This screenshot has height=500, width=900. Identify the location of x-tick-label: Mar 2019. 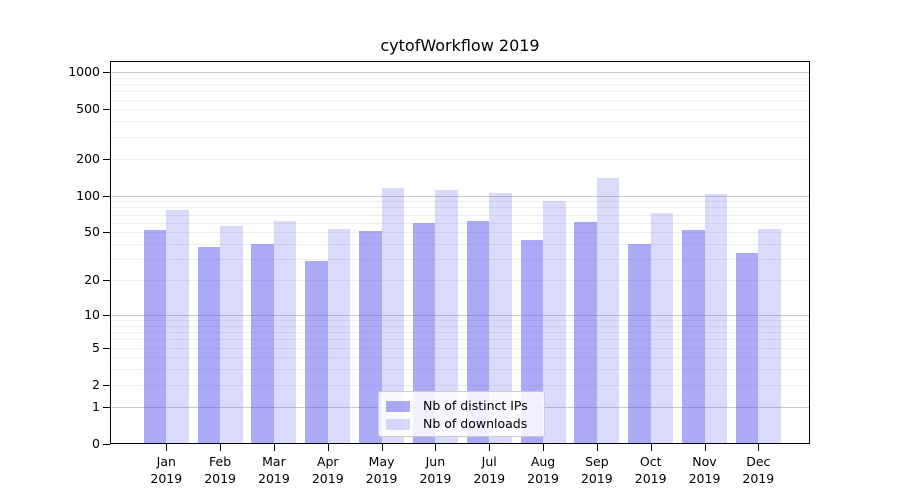
(274, 470).